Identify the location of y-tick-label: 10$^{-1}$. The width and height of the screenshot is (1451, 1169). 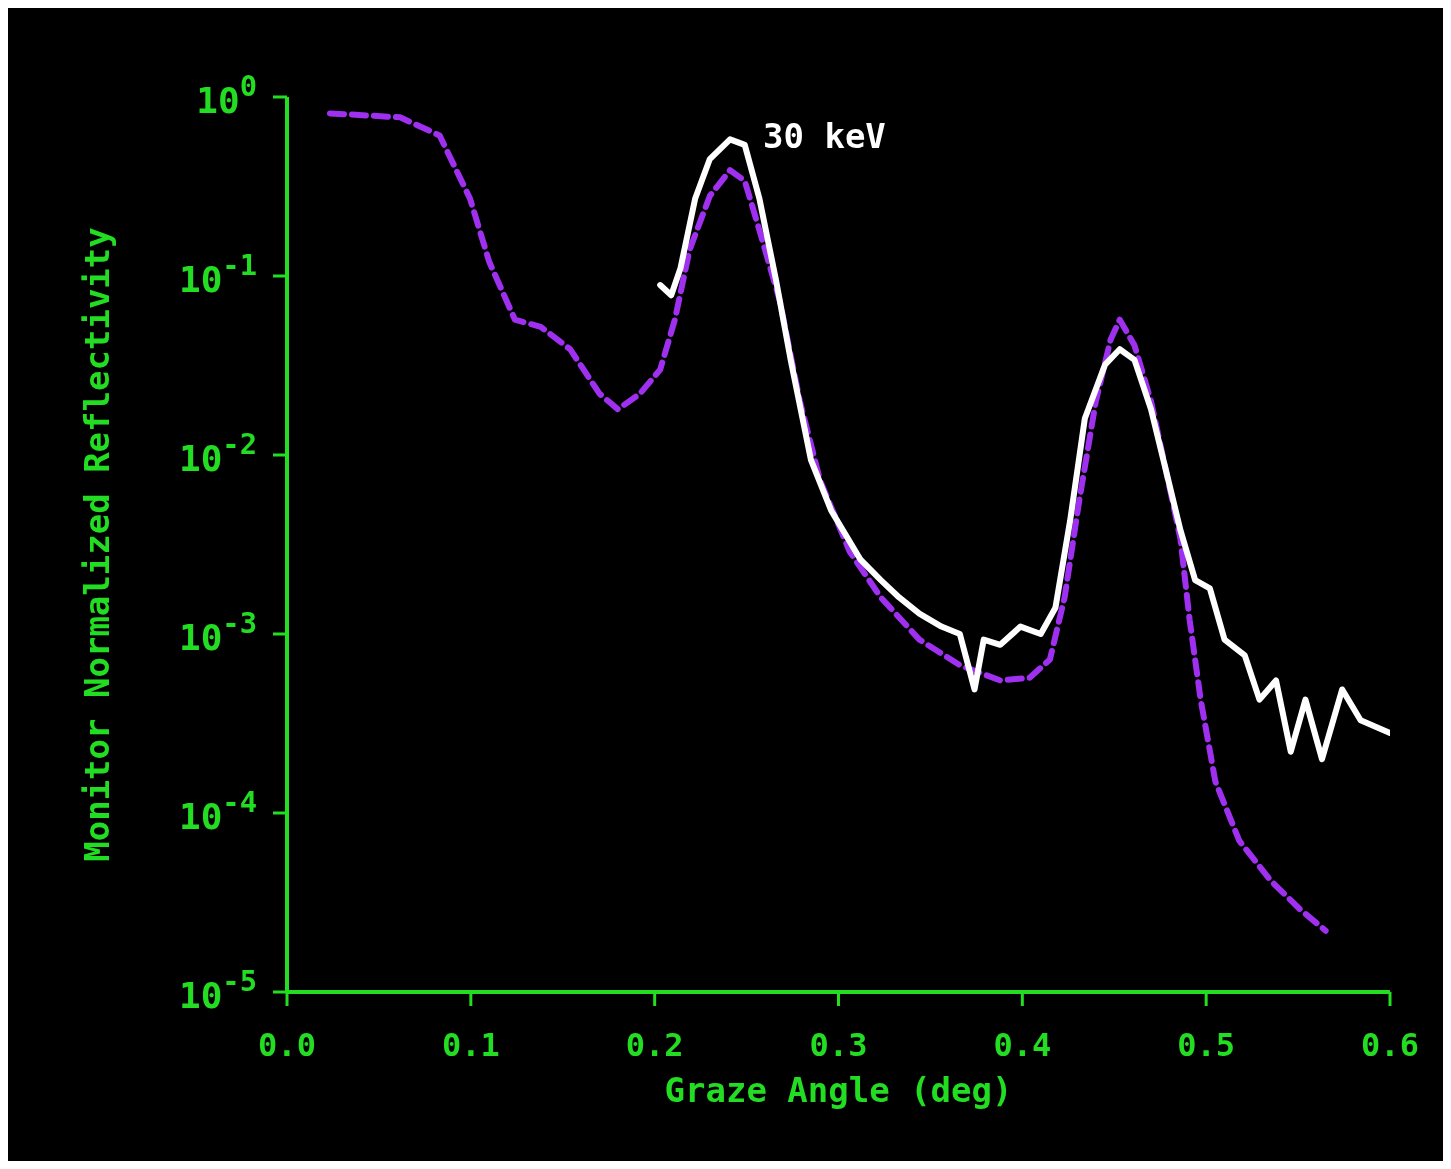
(217, 274).